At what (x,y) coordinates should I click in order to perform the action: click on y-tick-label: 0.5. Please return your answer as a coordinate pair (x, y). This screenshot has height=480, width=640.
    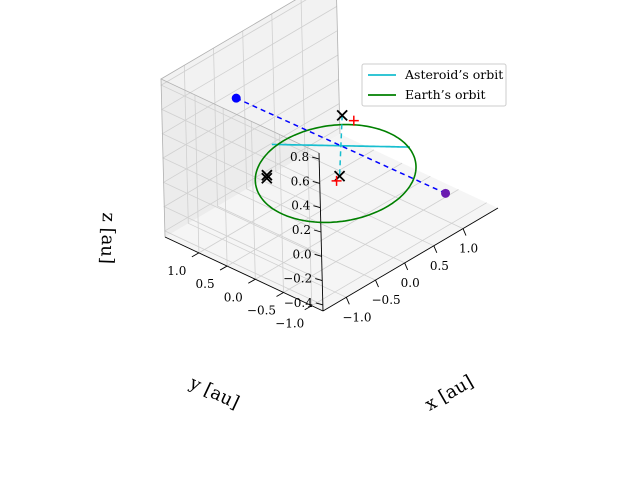
    Looking at the image, I should click on (205, 284).